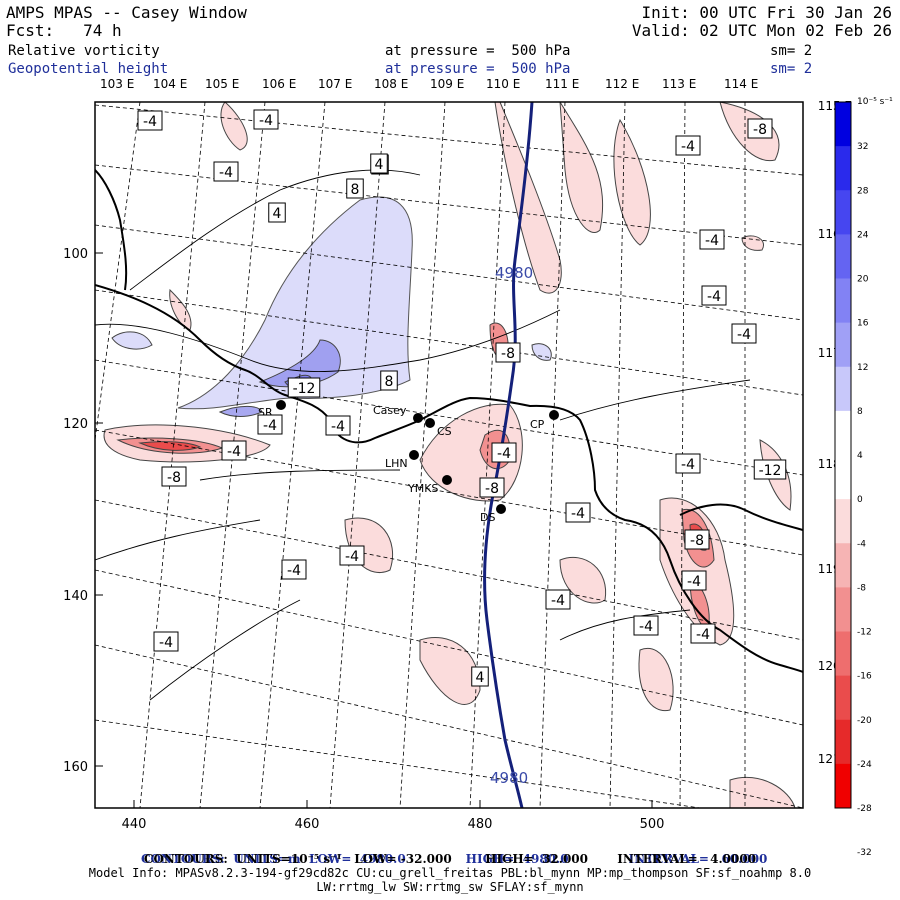  Describe the element at coordinates (860, 500) in the screenshot. I see `colorbar-label: 0` at that location.